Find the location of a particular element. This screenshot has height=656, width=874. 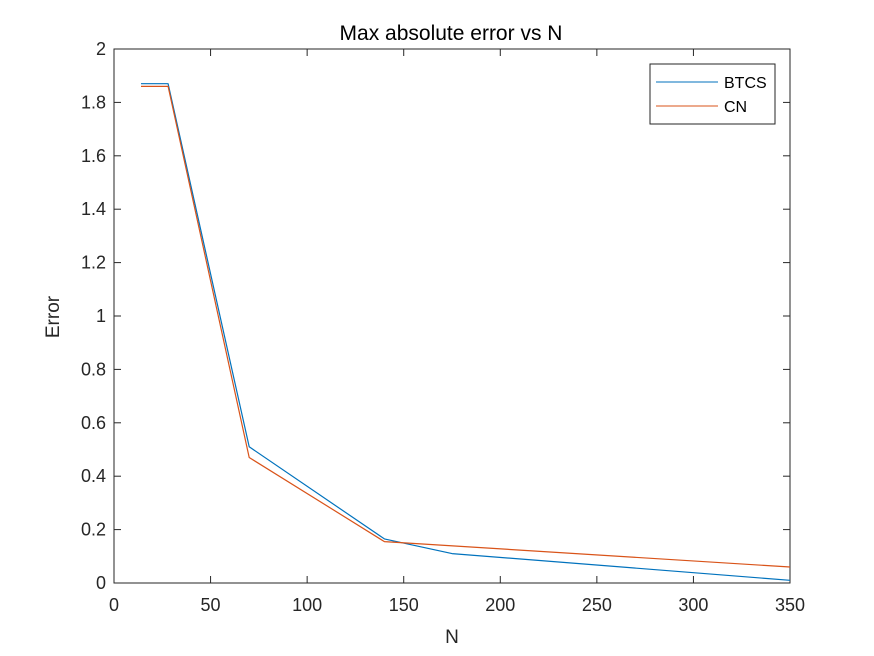

legend: BTCS CN is located at coordinates (712, 94).